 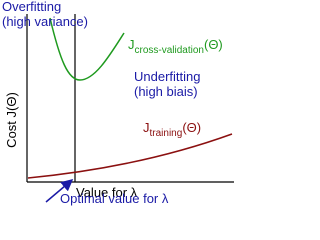 I want to click on overfitting-title: Overfitting, so click(x=31, y=7).